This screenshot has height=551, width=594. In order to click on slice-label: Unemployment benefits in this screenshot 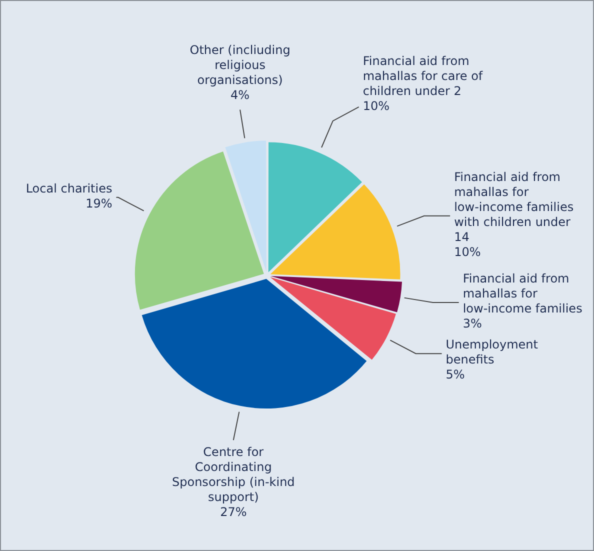, I will do `click(492, 352)`.